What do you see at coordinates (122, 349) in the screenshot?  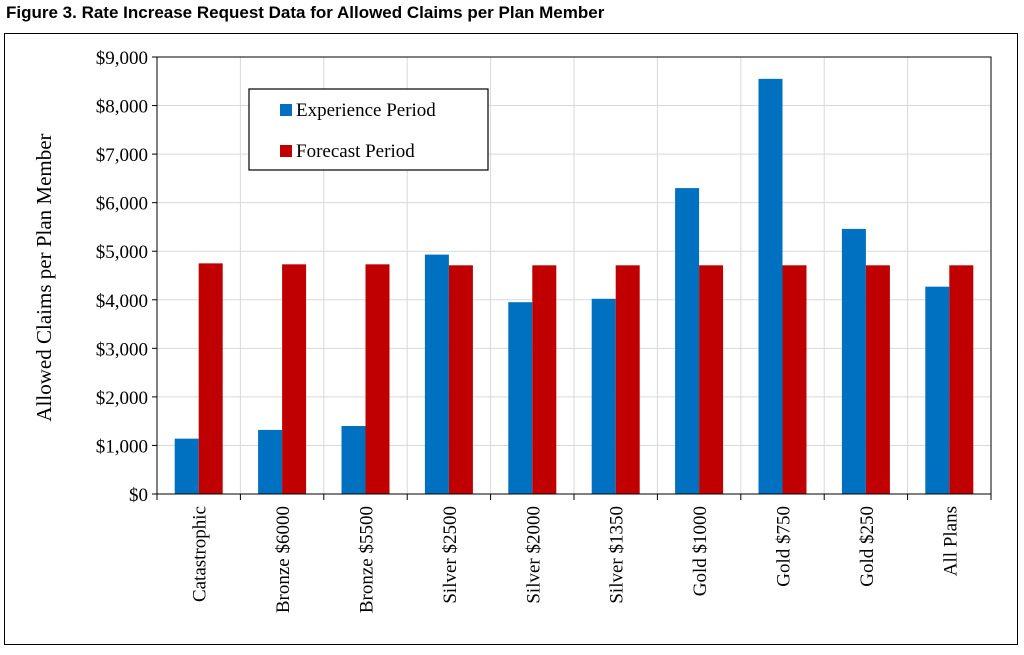 I see `y-tick-label: $3,000` at bounding box center [122, 349].